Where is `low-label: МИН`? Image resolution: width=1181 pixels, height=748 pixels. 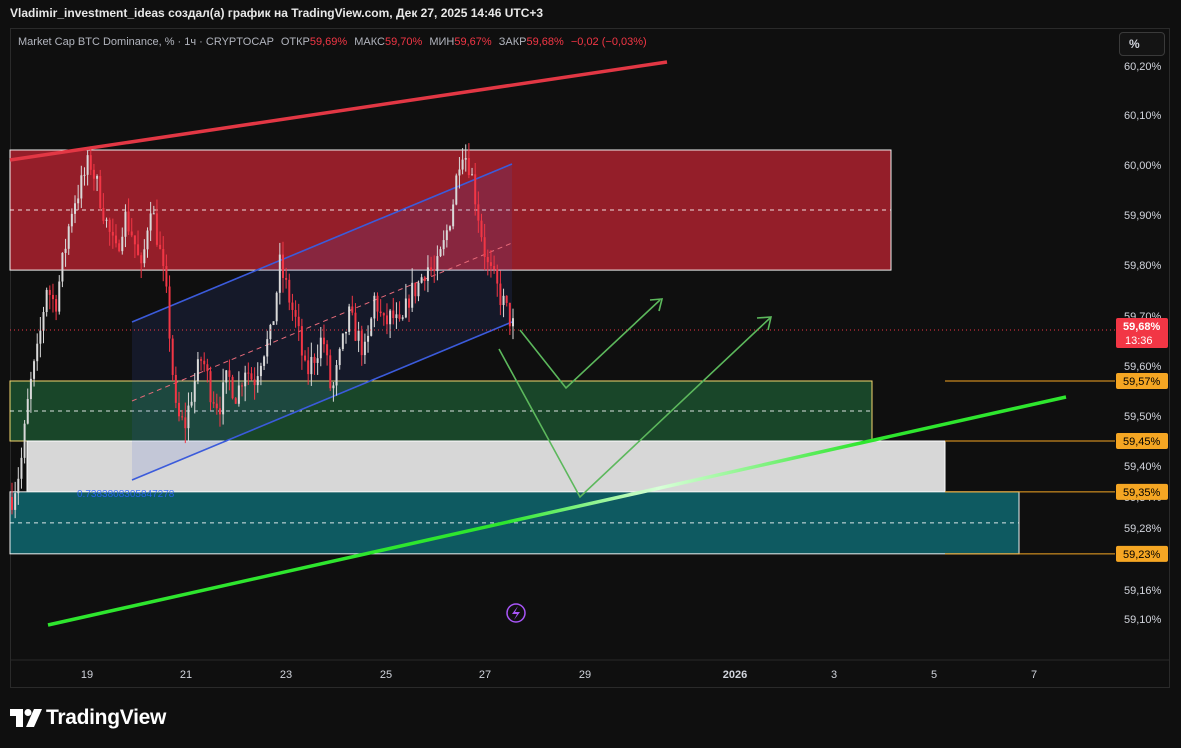 low-label: МИН is located at coordinates (442, 42).